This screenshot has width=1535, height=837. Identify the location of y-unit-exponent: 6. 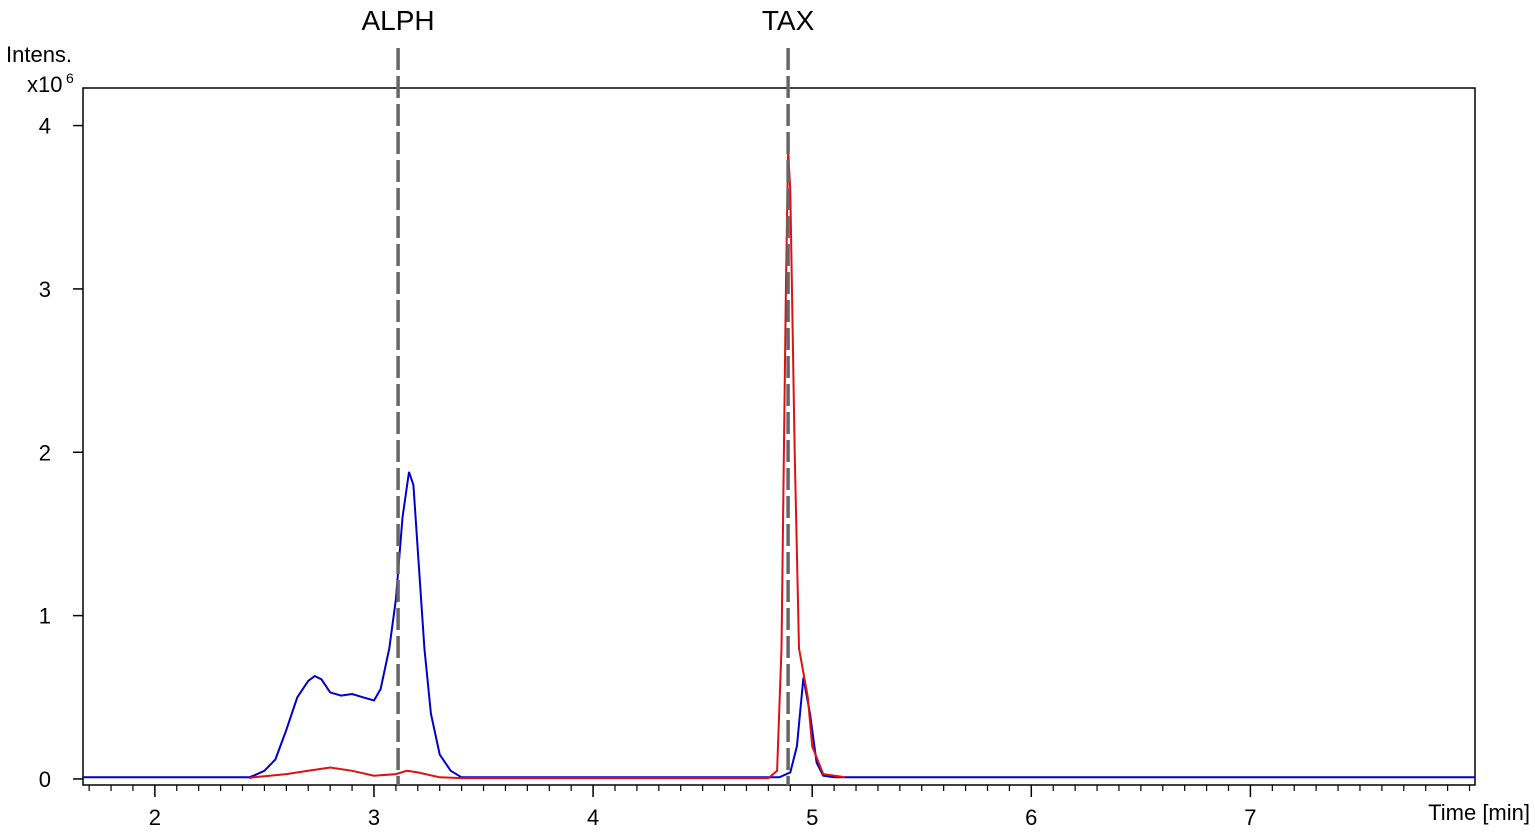
(70, 78).